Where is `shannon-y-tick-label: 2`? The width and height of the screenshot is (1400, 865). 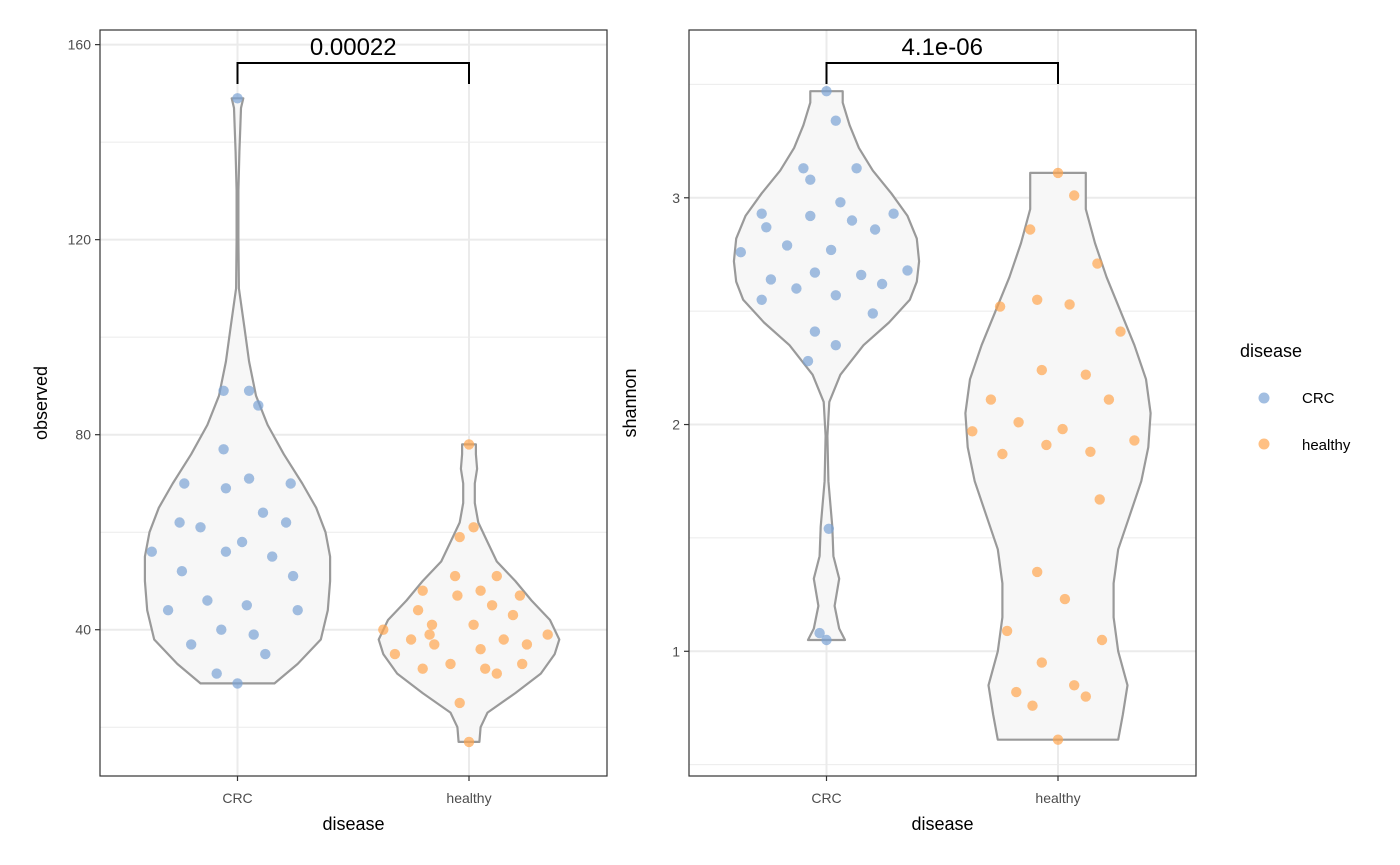
shannon-y-tick-label: 2 is located at coordinates (676, 425).